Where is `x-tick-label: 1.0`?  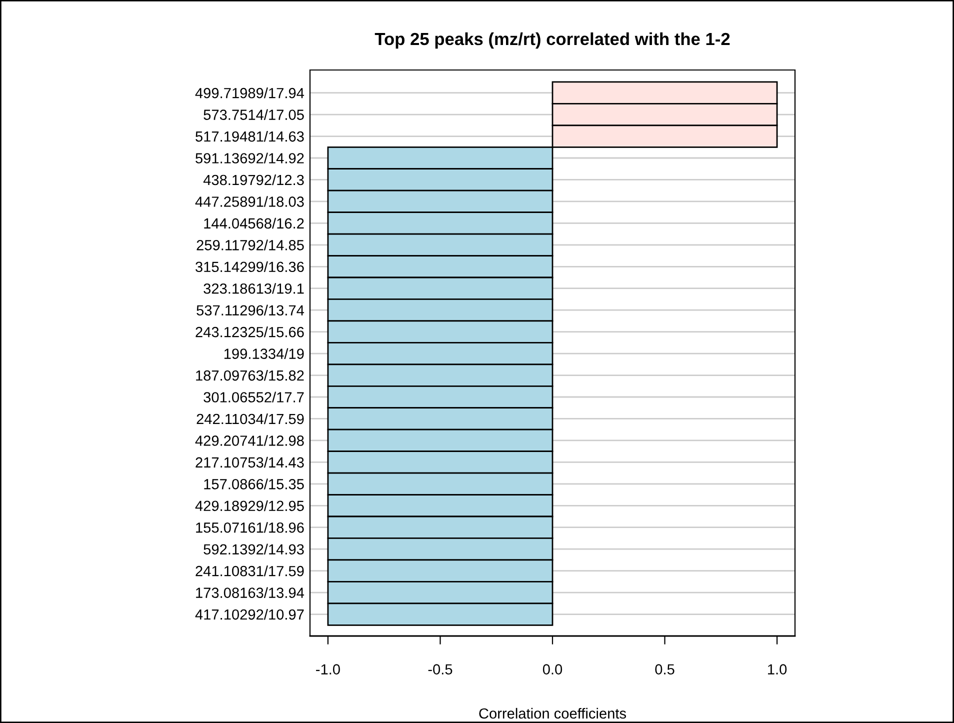
x-tick-label: 1.0 is located at coordinates (777, 669).